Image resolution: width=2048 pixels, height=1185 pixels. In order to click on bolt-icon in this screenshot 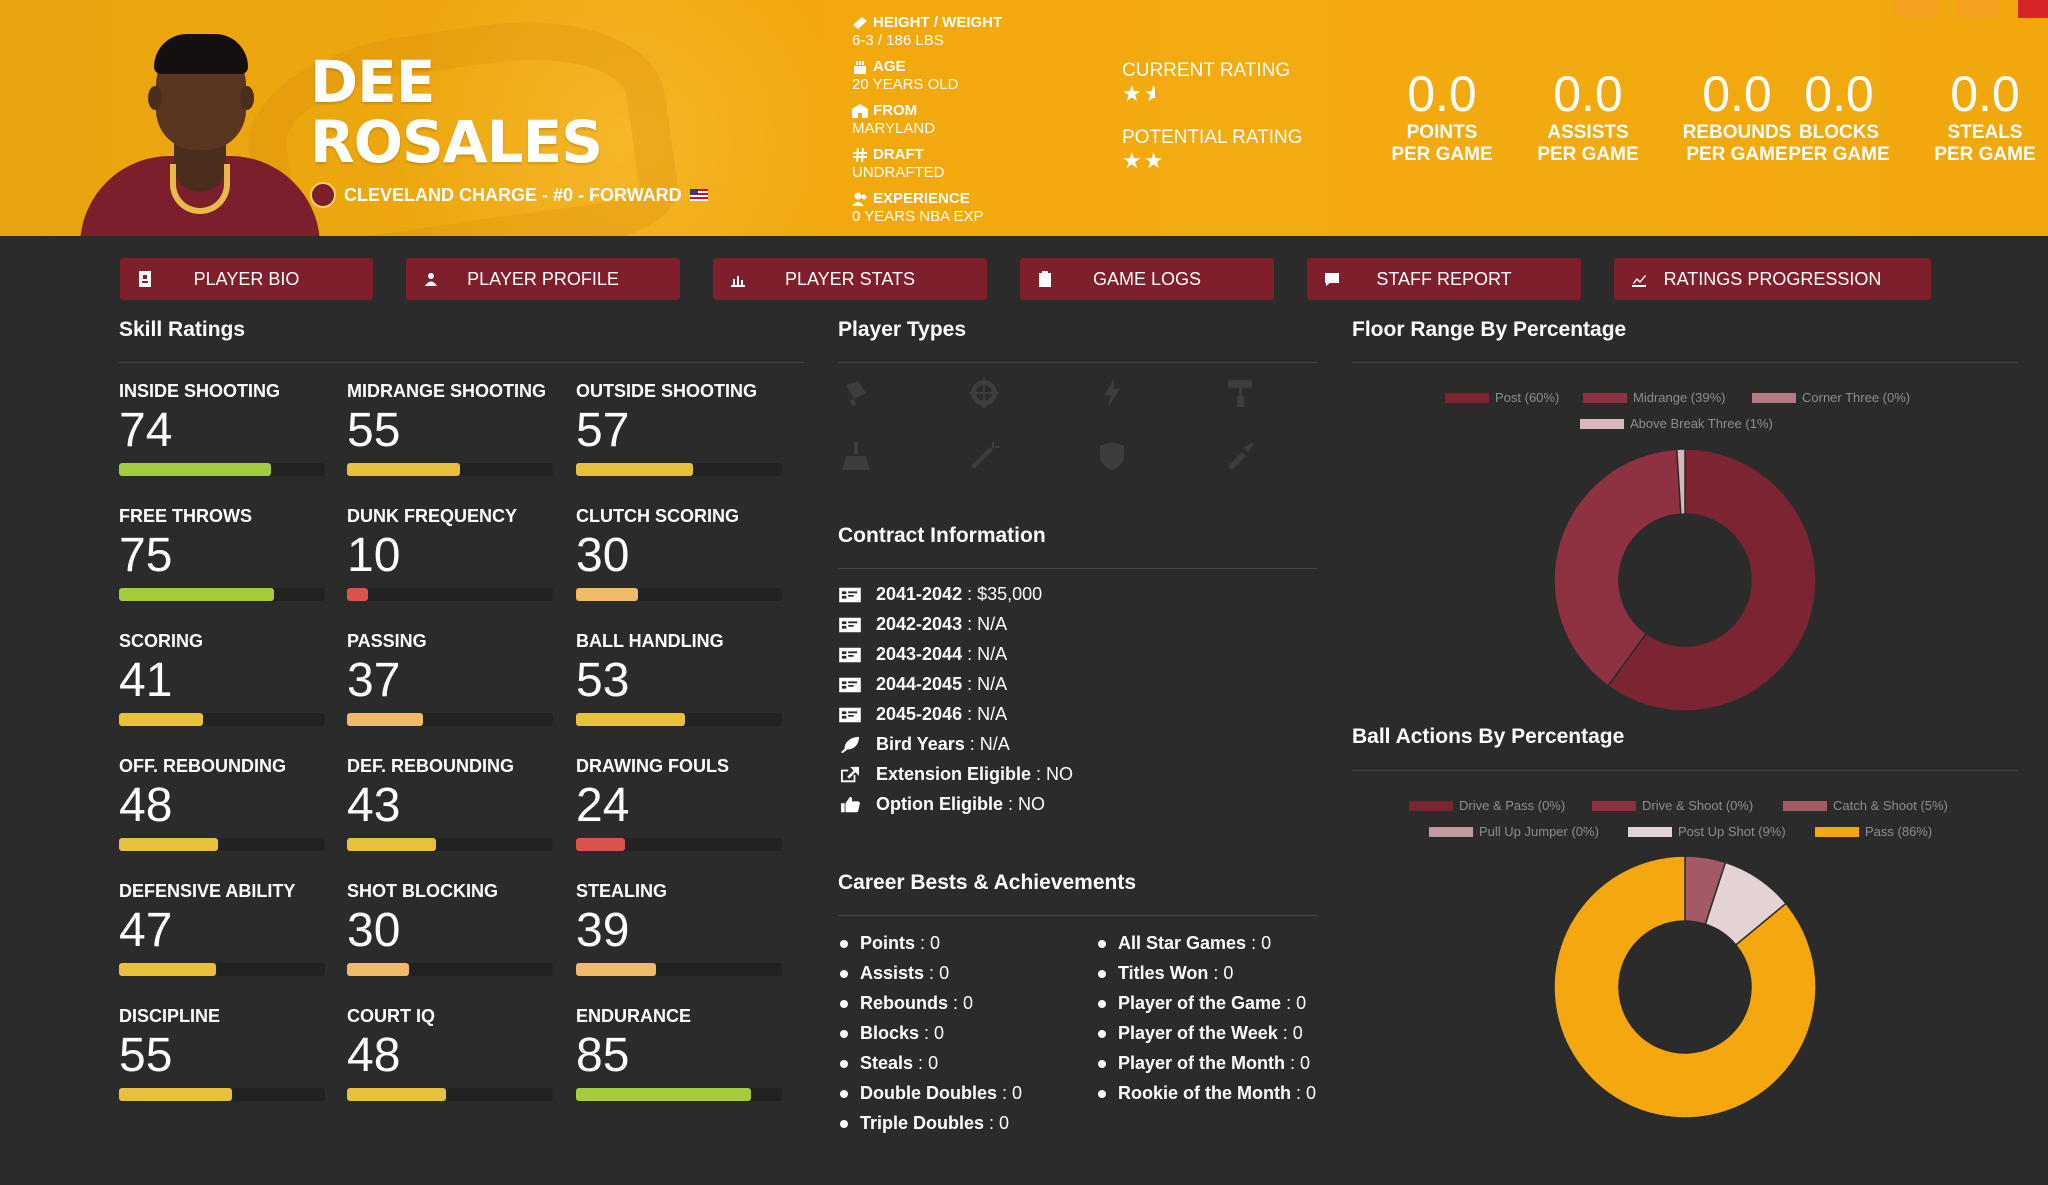, I will do `click(1112, 393)`.